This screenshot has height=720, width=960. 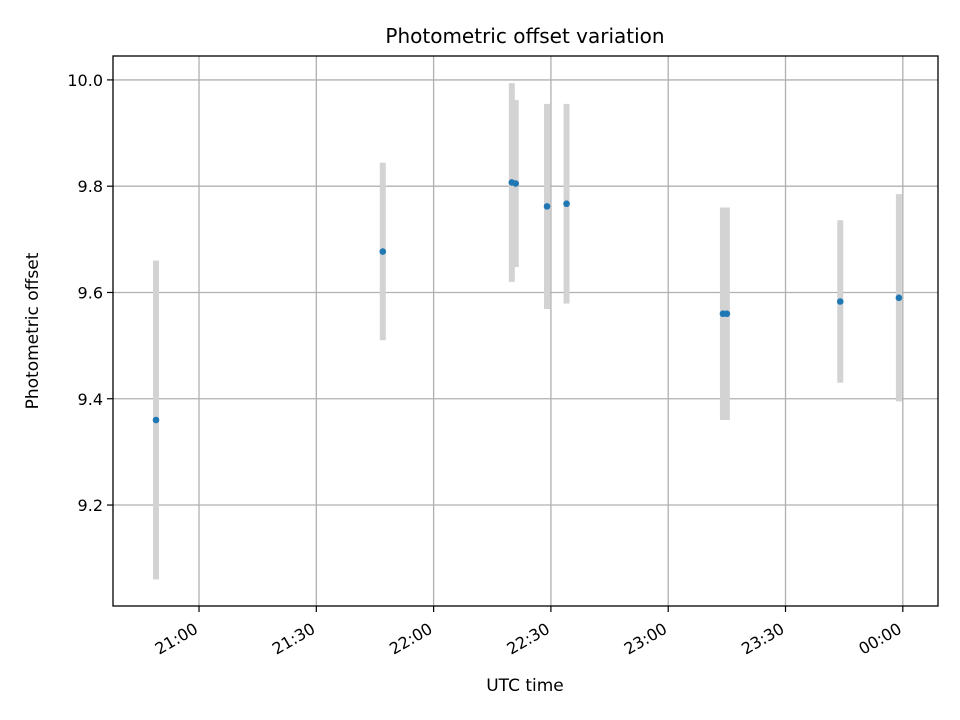 What do you see at coordinates (525, 686) in the screenshot?
I see `x-axis-label: UTC time` at bounding box center [525, 686].